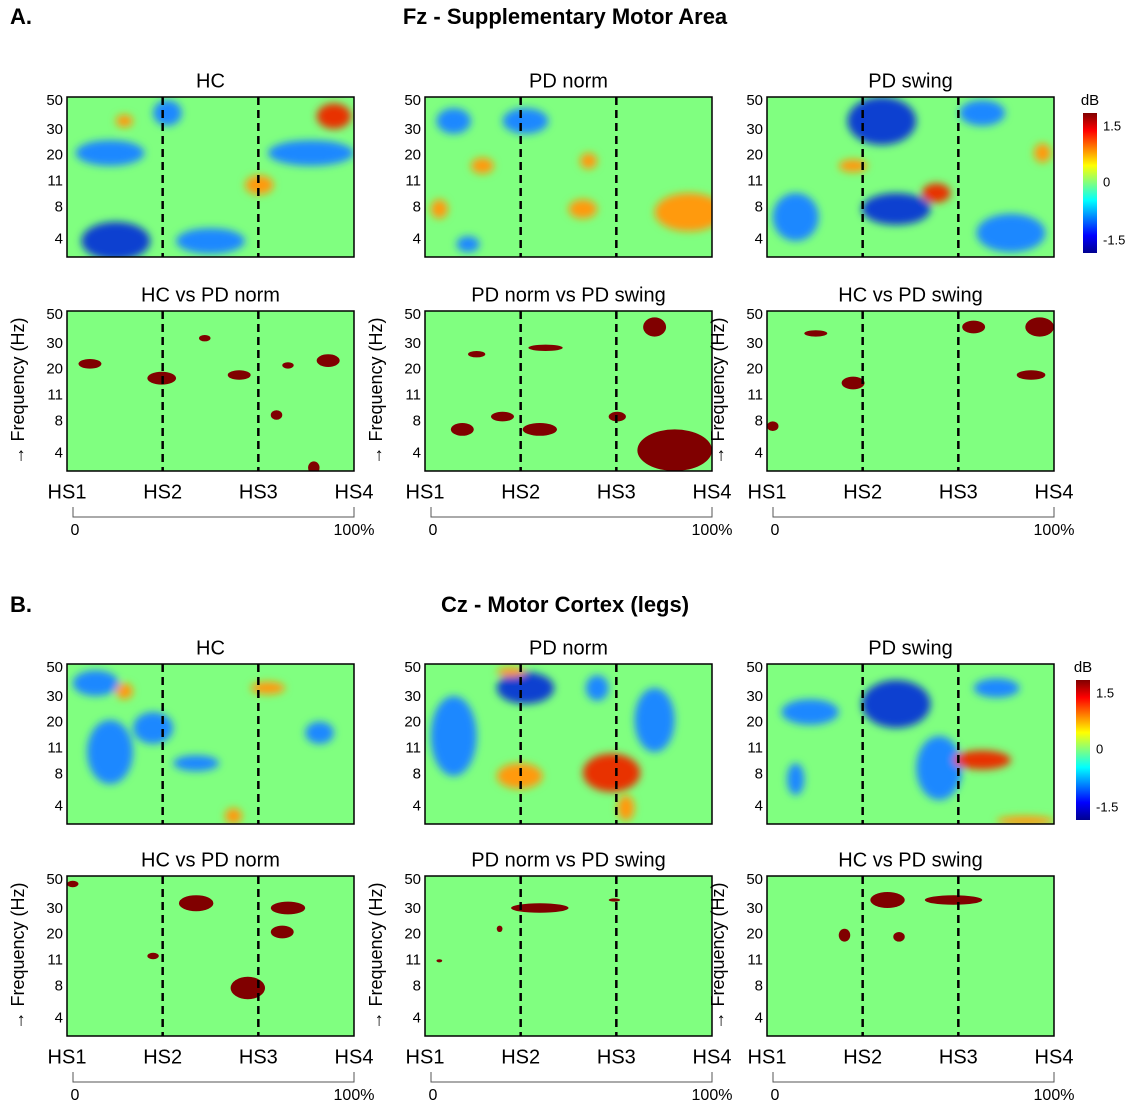 The width and height of the screenshot is (1126, 1108). I want to click on panel-title: PD swing, so click(910, 81).